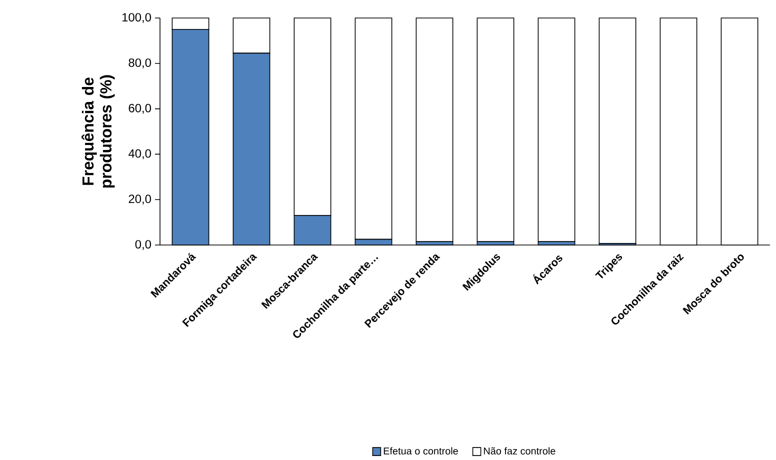  What do you see at coordinates (520, 451) in the screenshot?
I see `legend-label: Não faz controle` at bounding box center [520, 451].